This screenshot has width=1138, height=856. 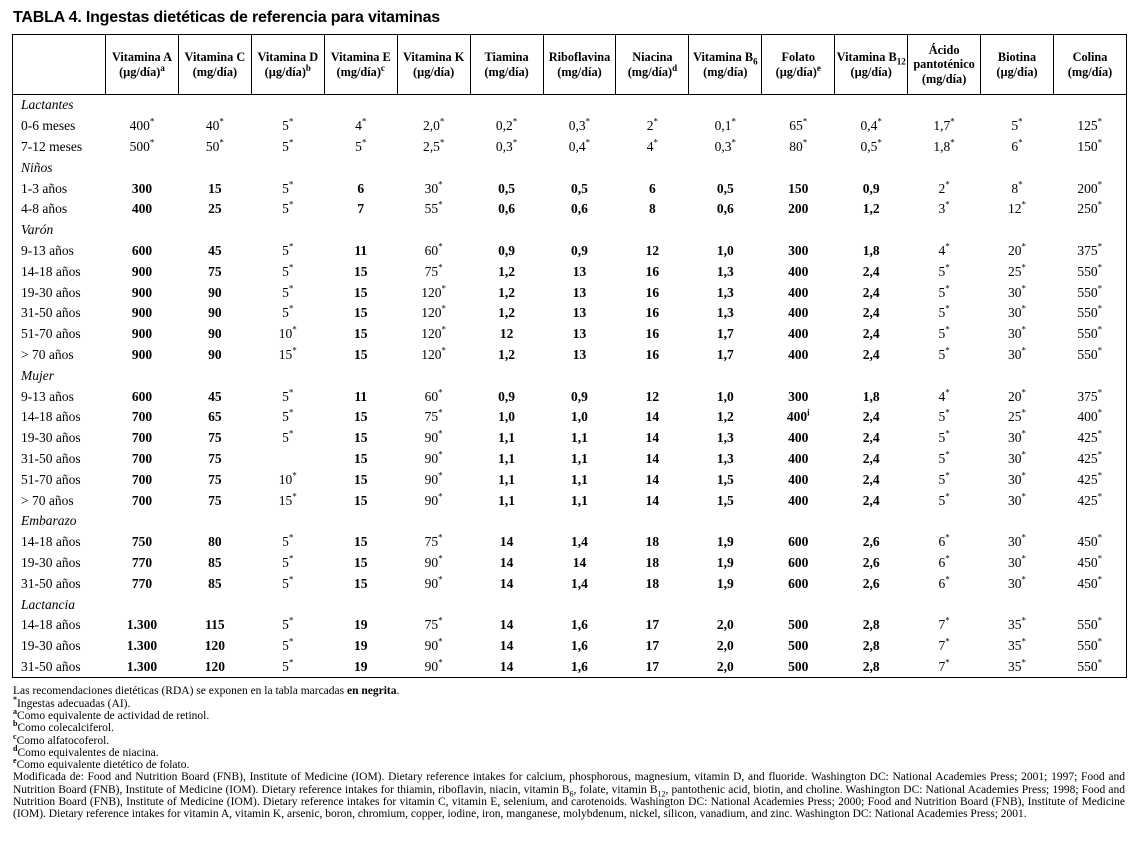 What do you see at coordinates (287, 478) in the screenshot?
I see `cell: 10*` at bounding box center [287, 478].